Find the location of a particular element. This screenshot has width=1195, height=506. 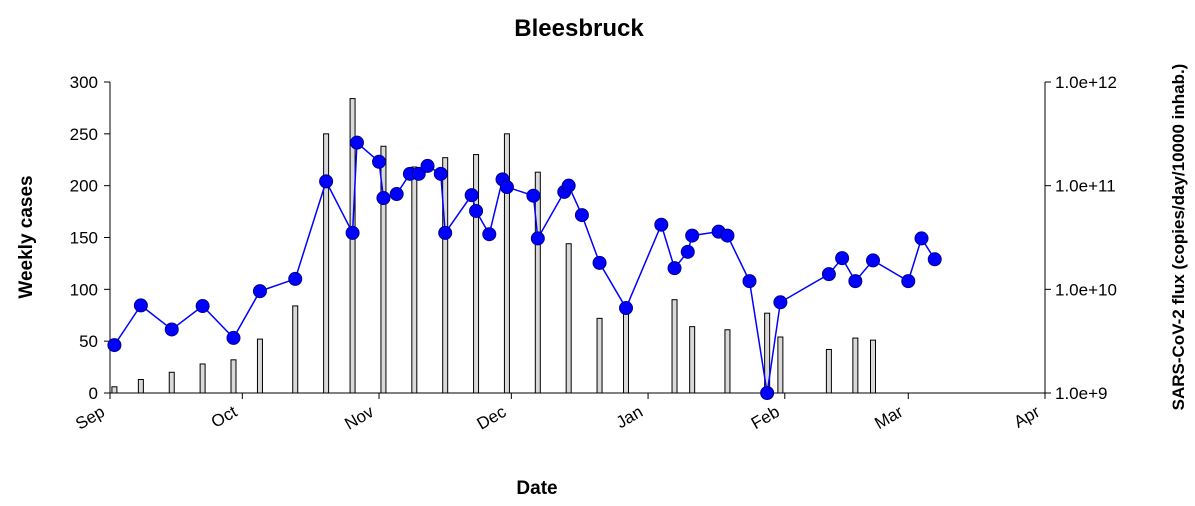

x-tick-label: Mar is located at coordinates (888, 417).